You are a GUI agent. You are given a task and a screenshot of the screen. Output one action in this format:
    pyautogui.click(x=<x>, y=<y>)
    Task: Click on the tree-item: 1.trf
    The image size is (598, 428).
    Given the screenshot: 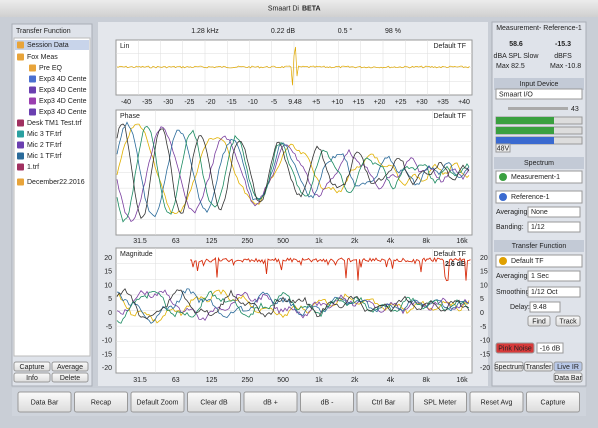 What is the action you would take?
    pyautogui.click(x=33, y=167)
    